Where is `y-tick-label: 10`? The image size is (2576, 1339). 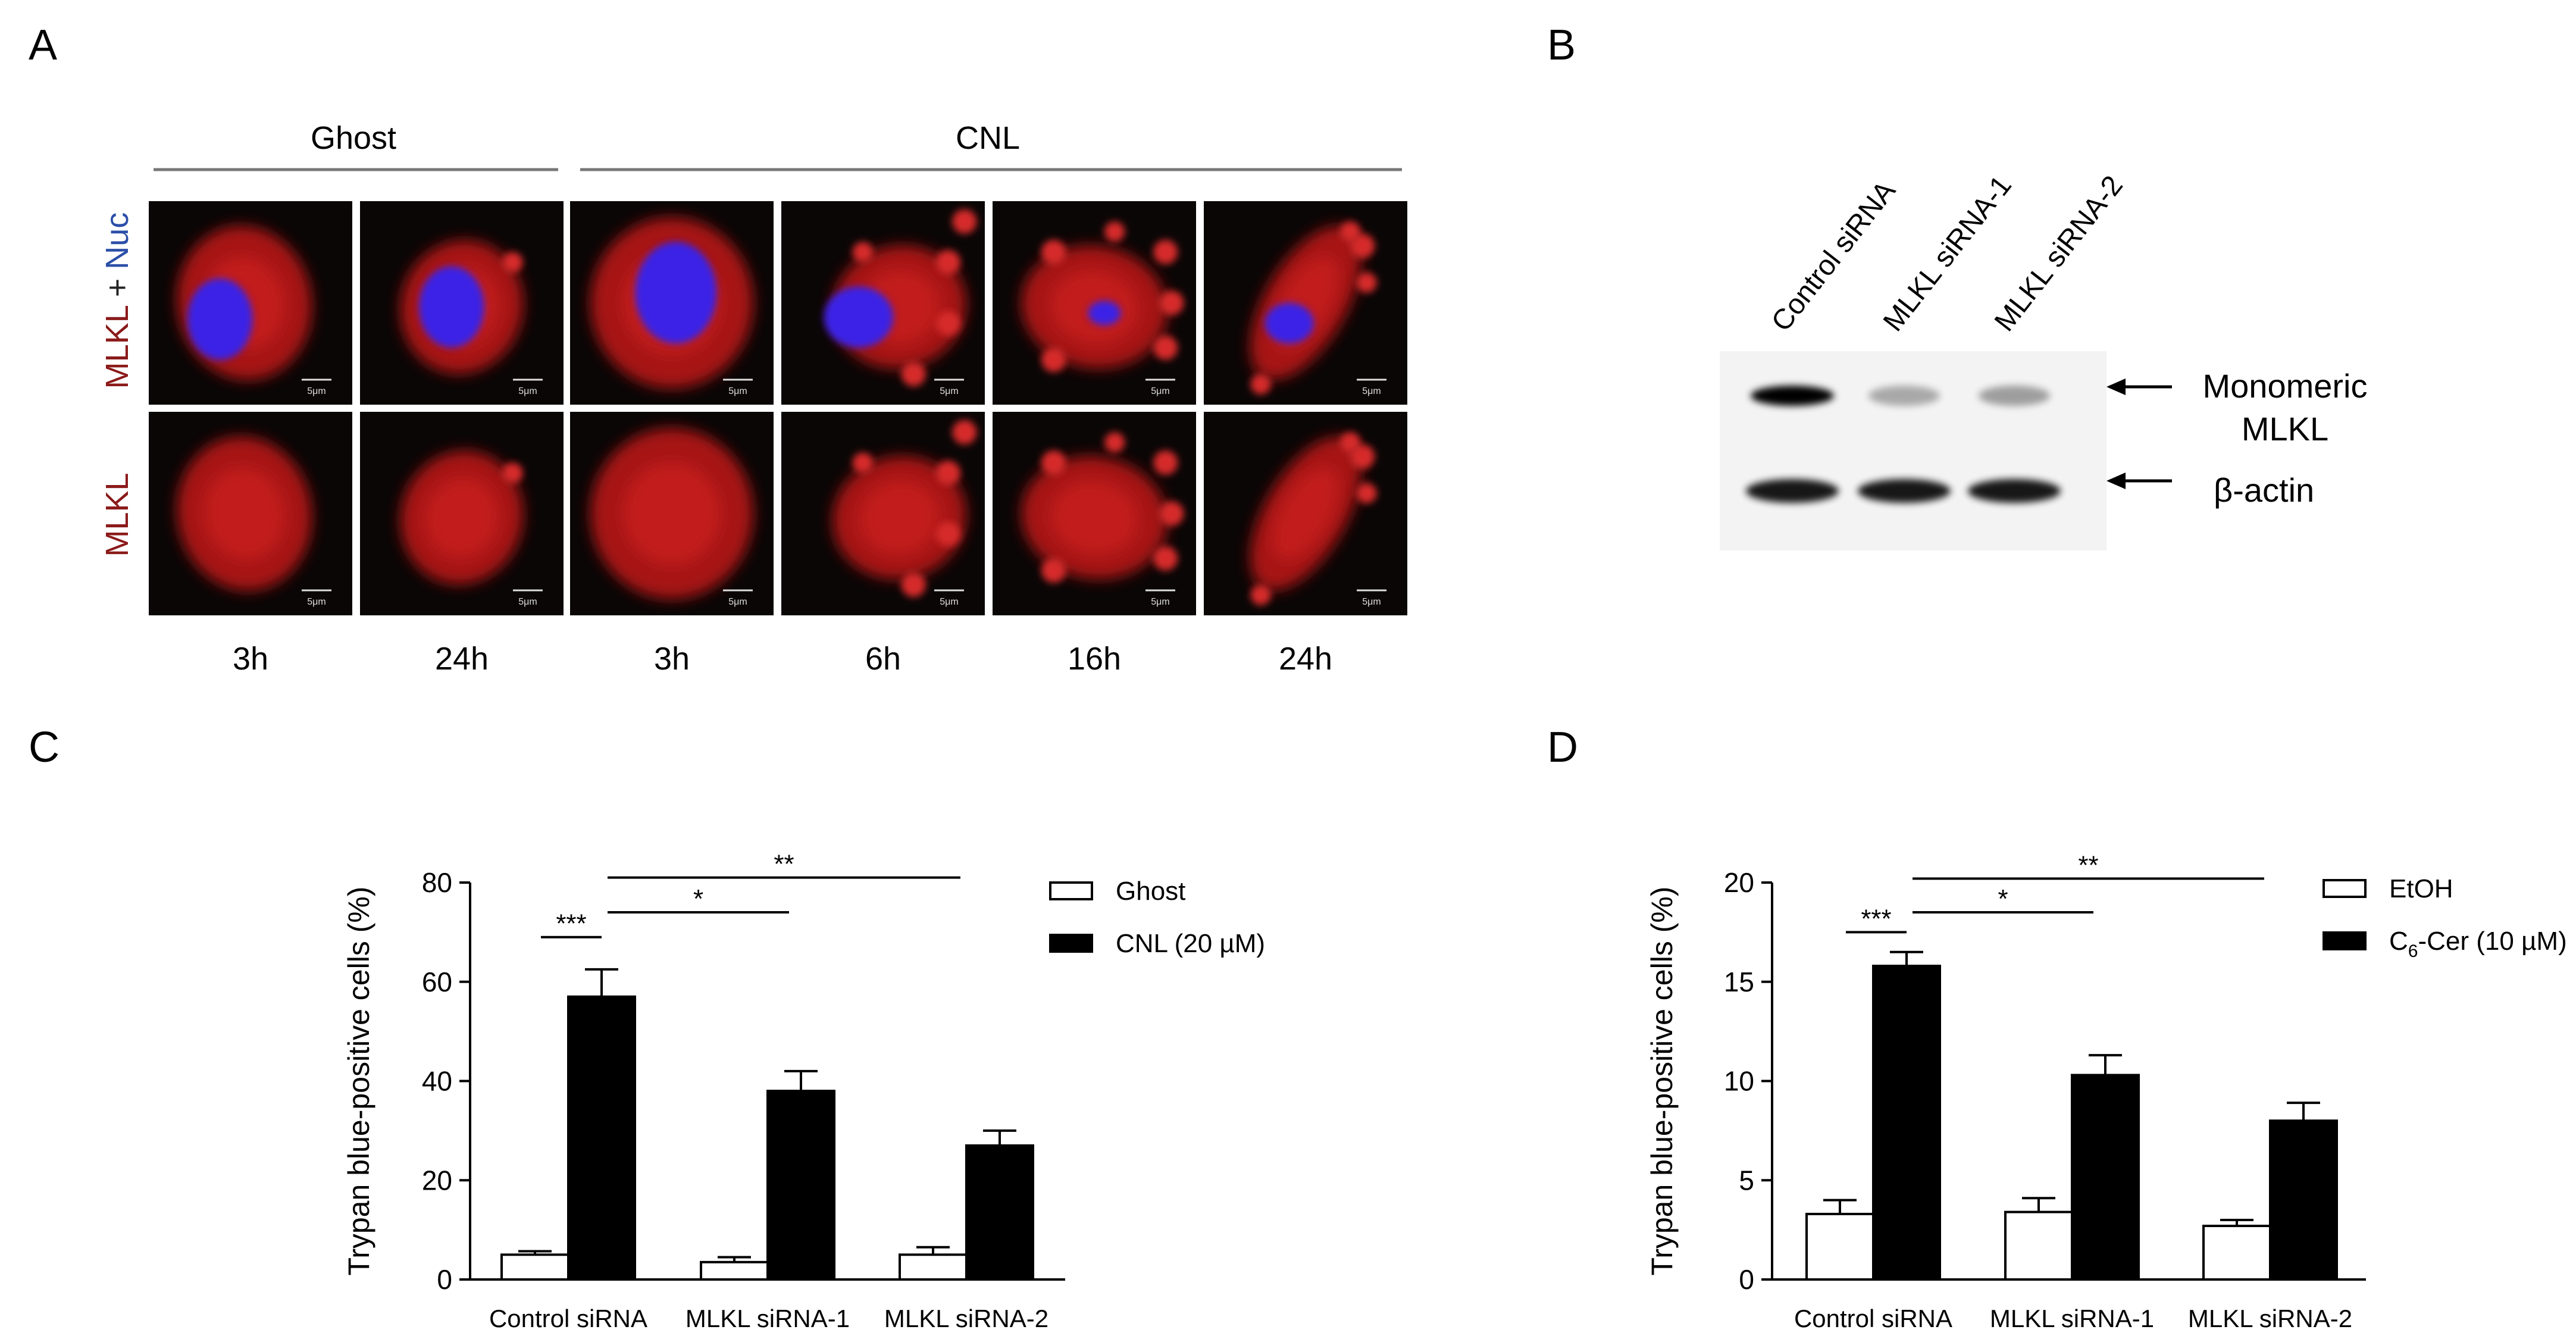 y-tick-label: 10 is located at coordinates (1739, 1081).